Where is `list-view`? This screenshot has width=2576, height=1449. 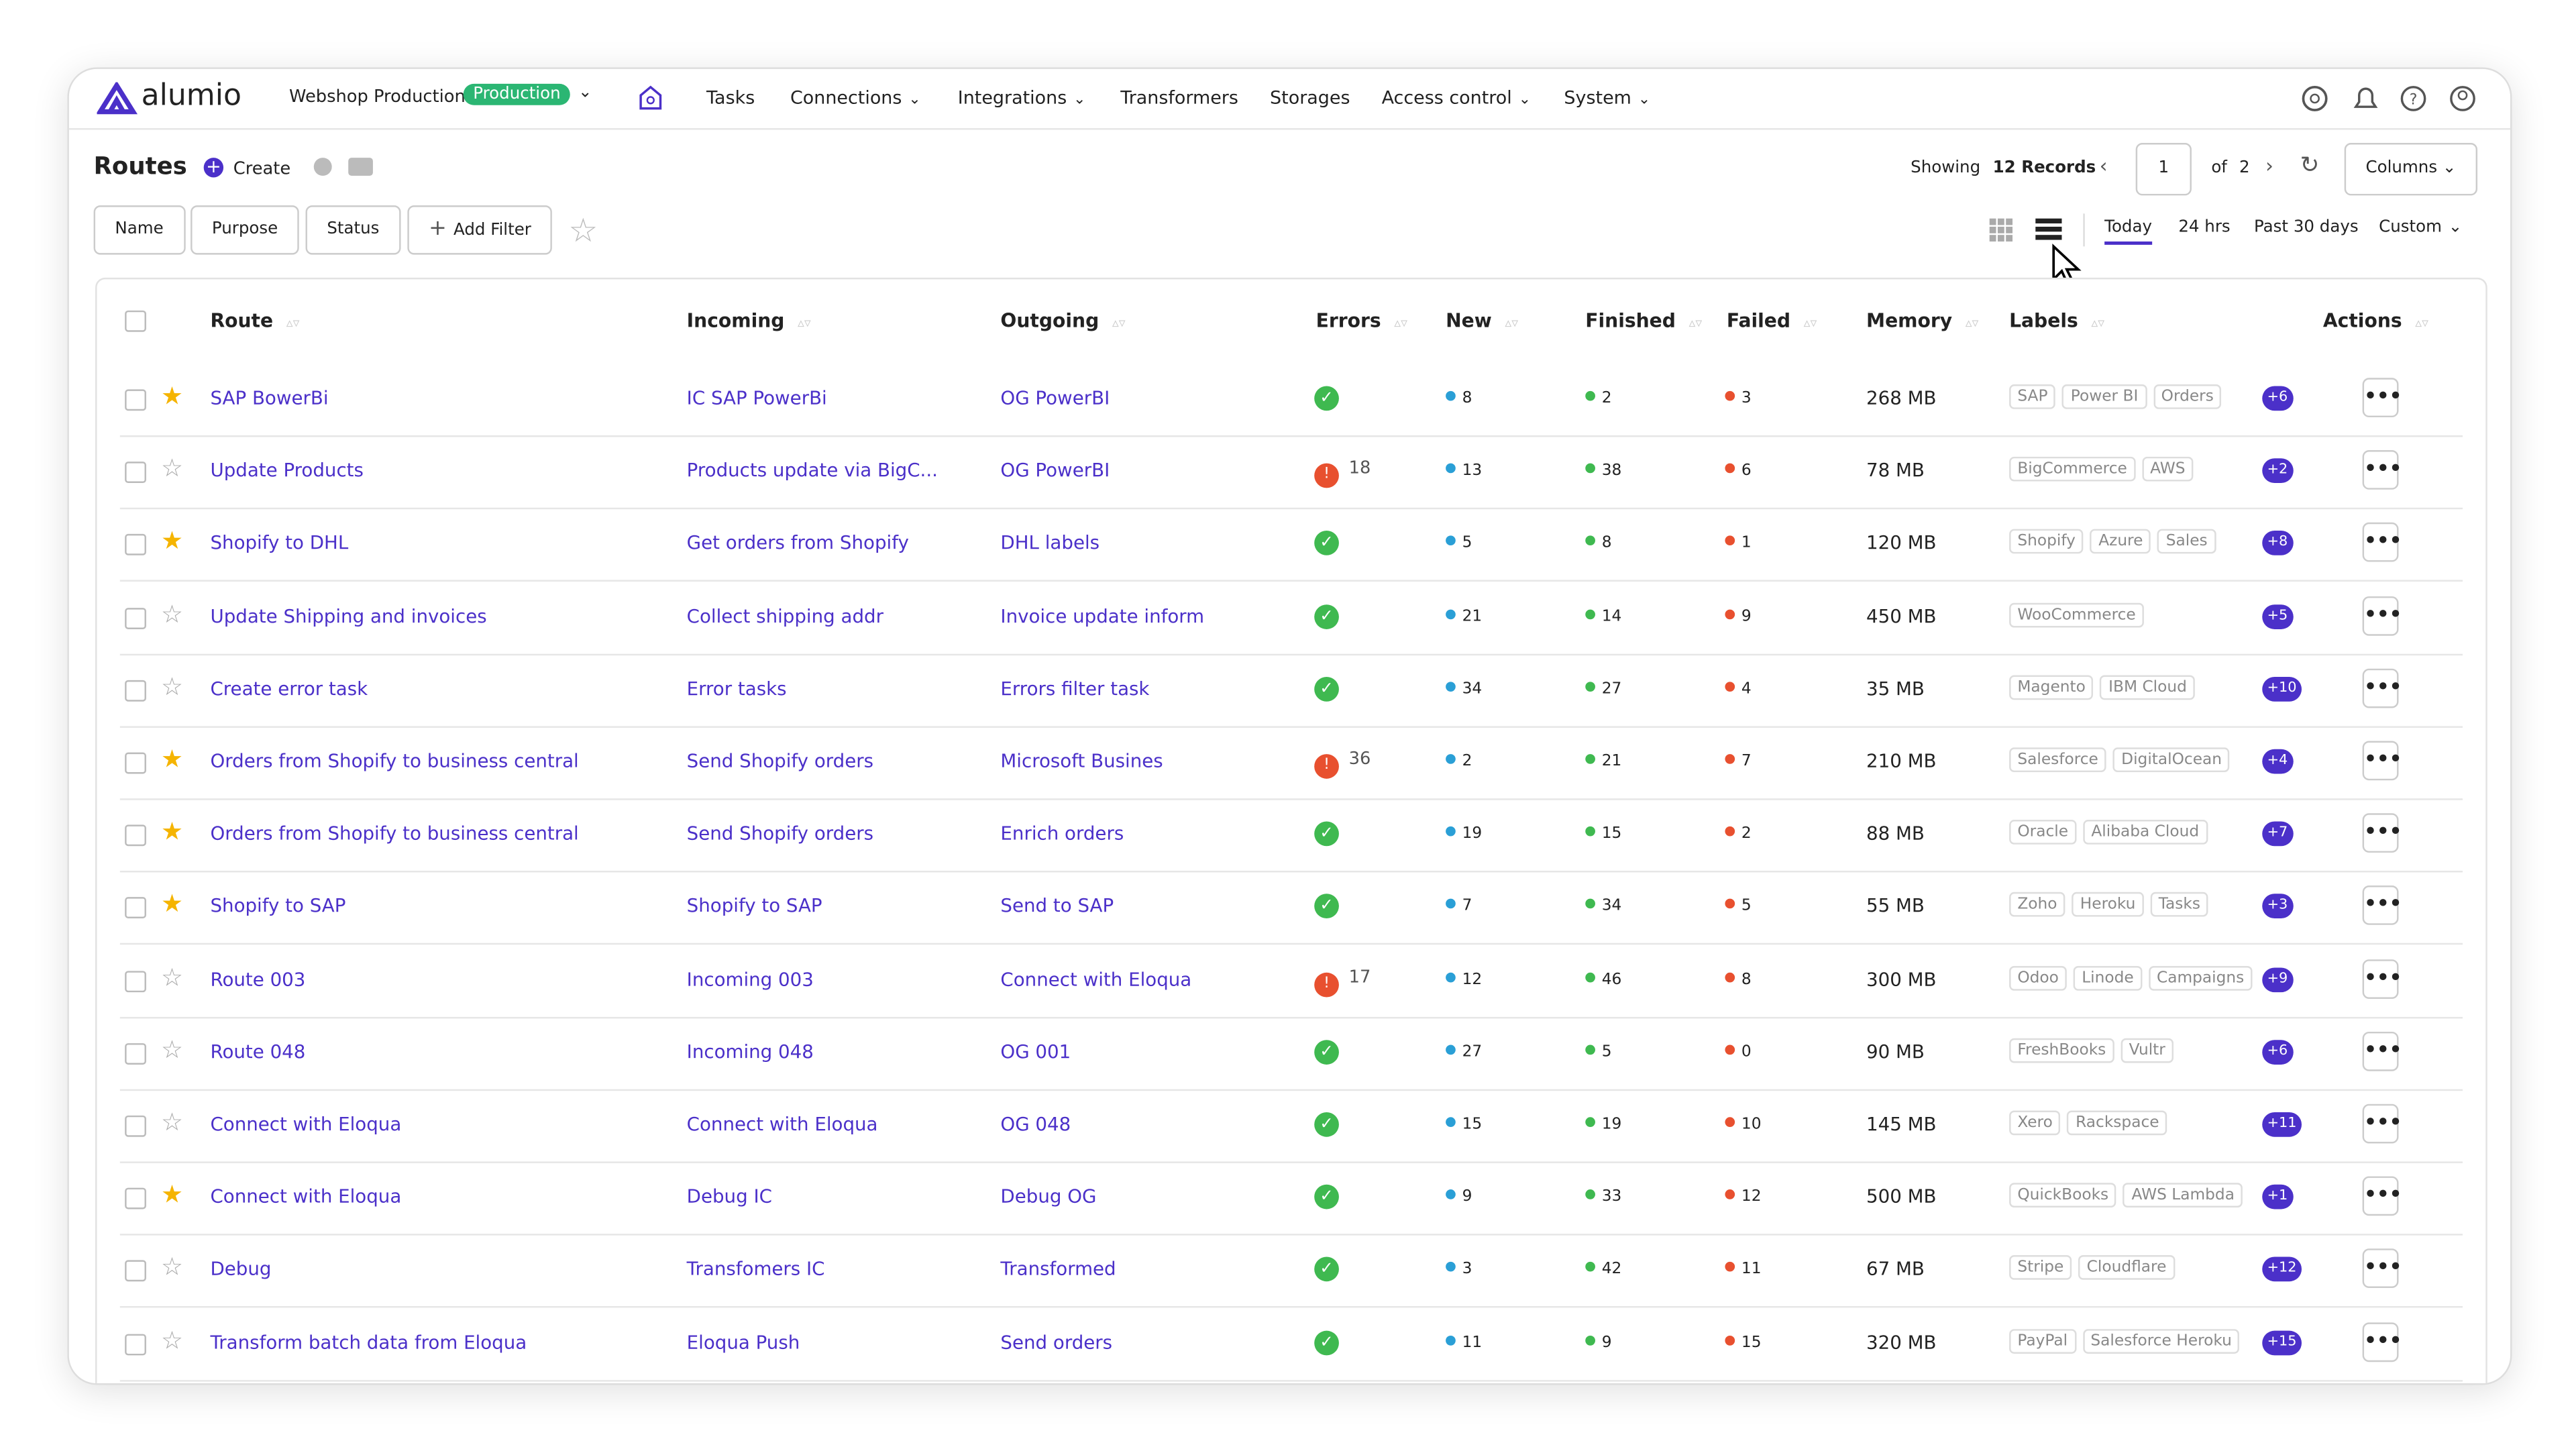
list-view is located at coordinates (2048, 230).